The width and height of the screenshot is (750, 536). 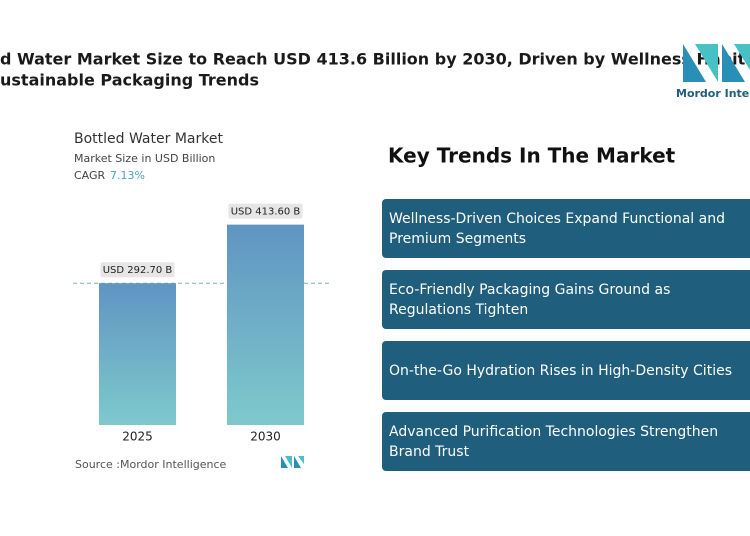 What do you see at coordinates (716, 63) in the screenshot?
I see `logo` at bounding box center [716, 63].